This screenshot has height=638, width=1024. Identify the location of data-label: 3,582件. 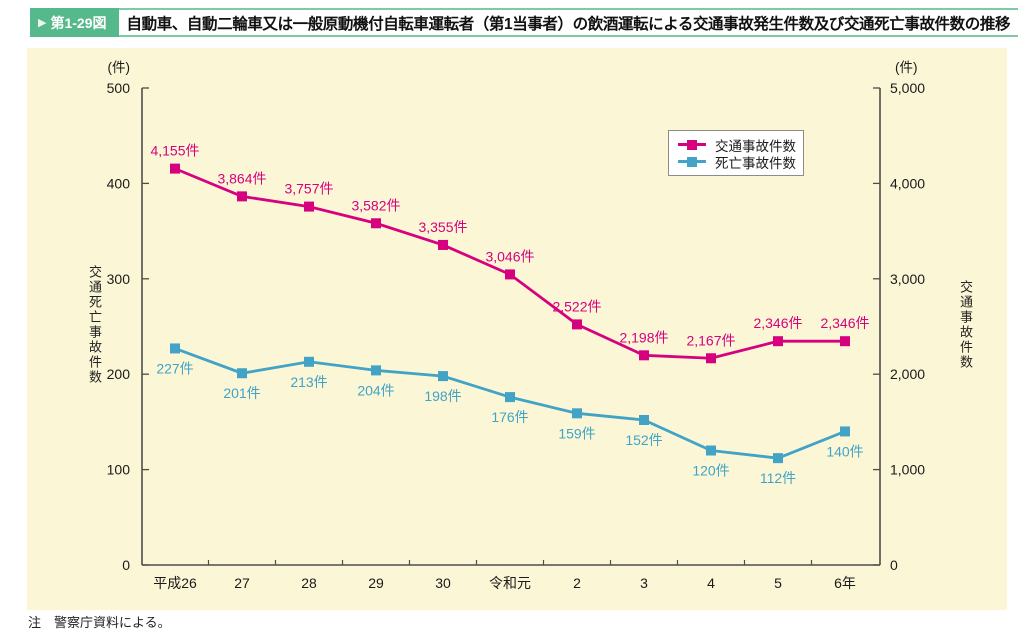
(375, 205).